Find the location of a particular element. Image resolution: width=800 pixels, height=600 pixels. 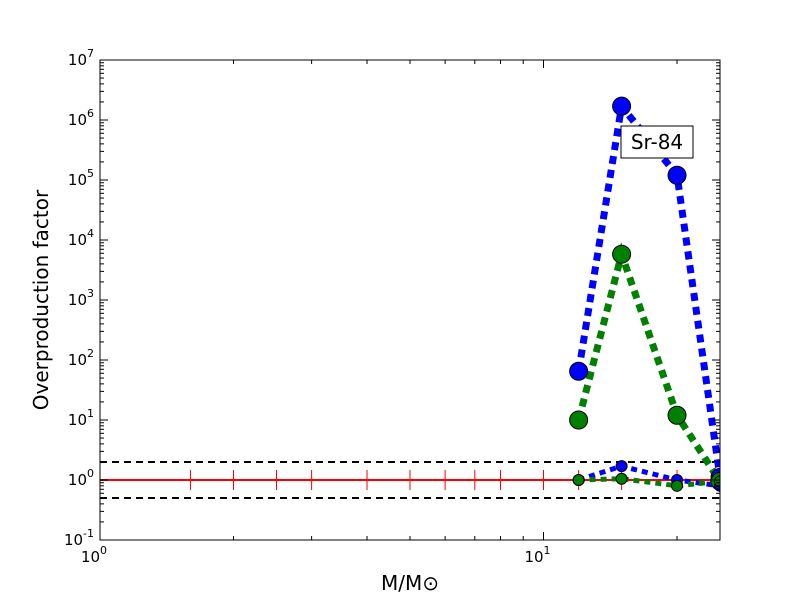

x-tick-label: 10¹ is located at coordinates (537, 555).